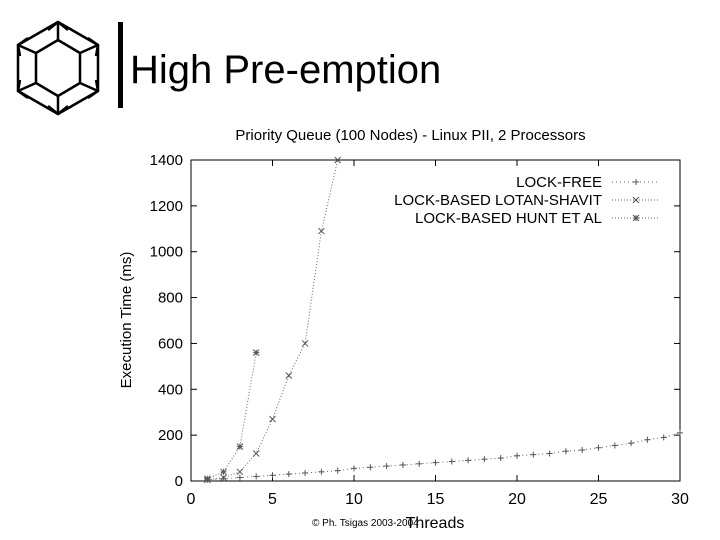 The height and width of the screenshot is (540, 720). What do you see at coordinates (179, 481) in the screenshot?
I see `y-tick-label: 0` at bounding box center [179, 481].